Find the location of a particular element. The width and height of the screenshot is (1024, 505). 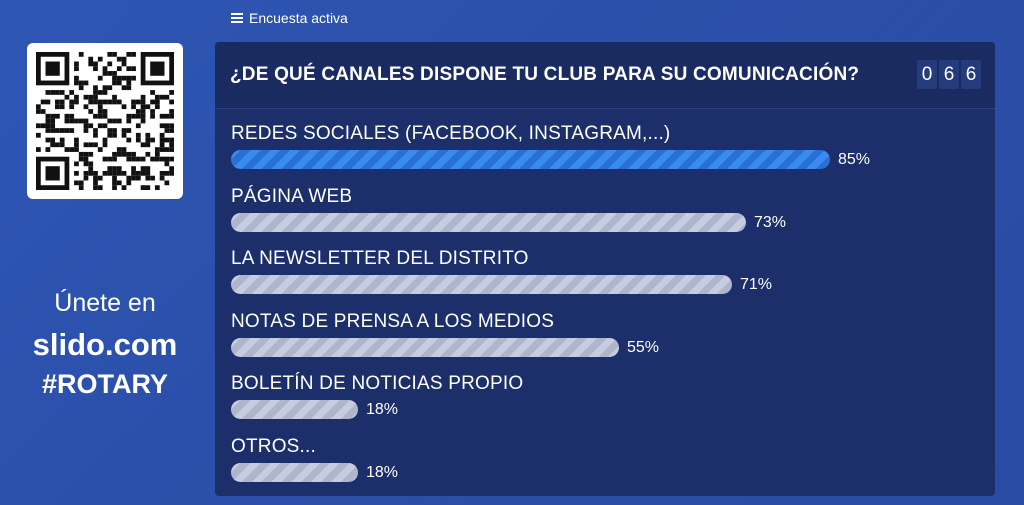

poll-option-result: 73% is located at coordinates (550, 222).